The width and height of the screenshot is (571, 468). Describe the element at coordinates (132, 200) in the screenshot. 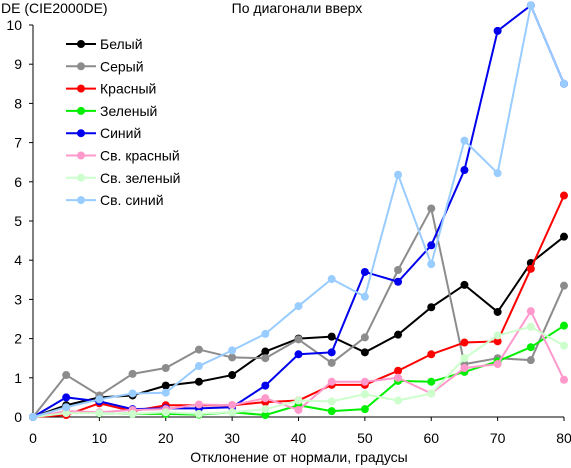

I see `legend-label: Св. синий` at that location.